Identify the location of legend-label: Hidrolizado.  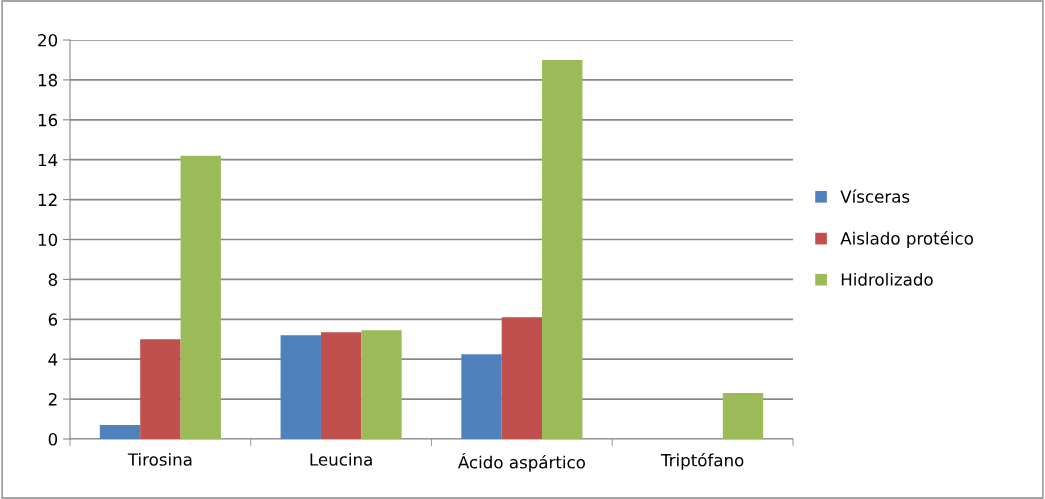
(887, 279).